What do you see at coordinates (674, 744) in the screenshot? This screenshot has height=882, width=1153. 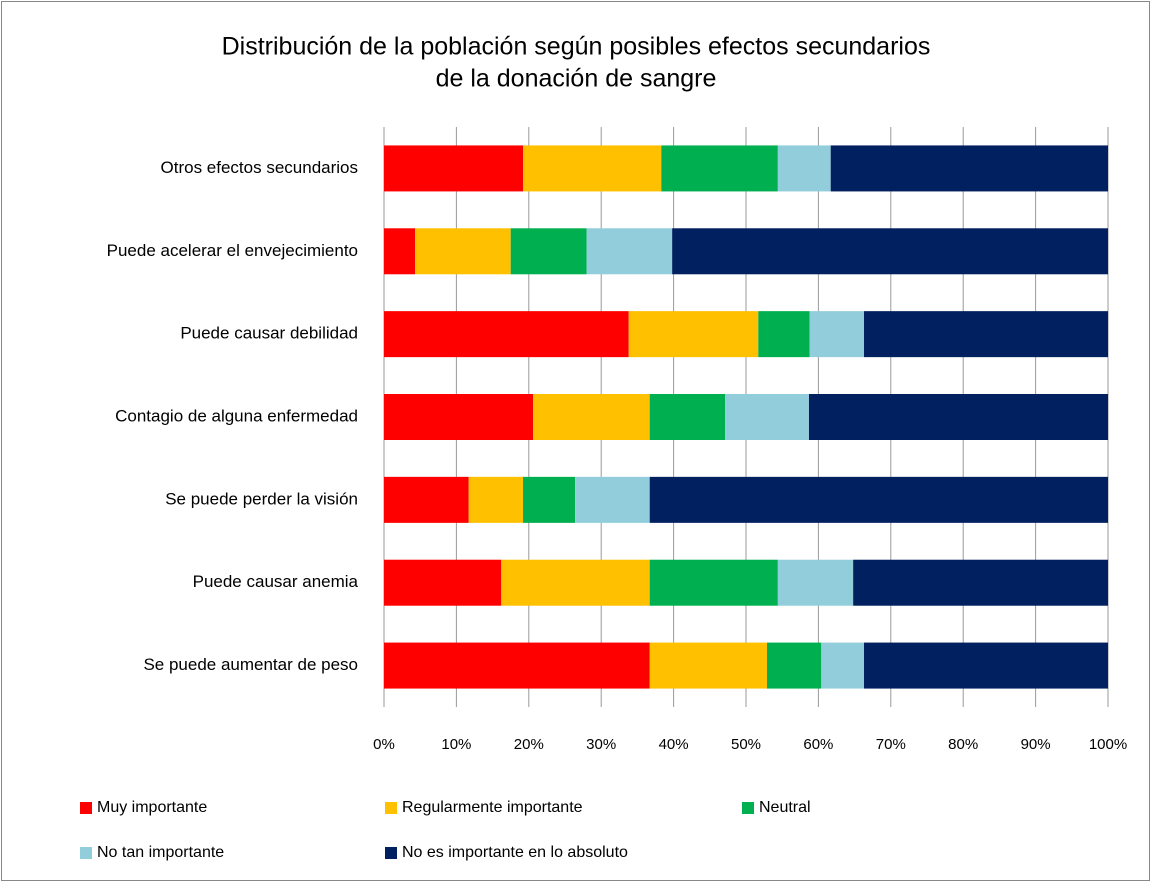 I see `x-tick-label: 40%` at bounding box center [674, 744].